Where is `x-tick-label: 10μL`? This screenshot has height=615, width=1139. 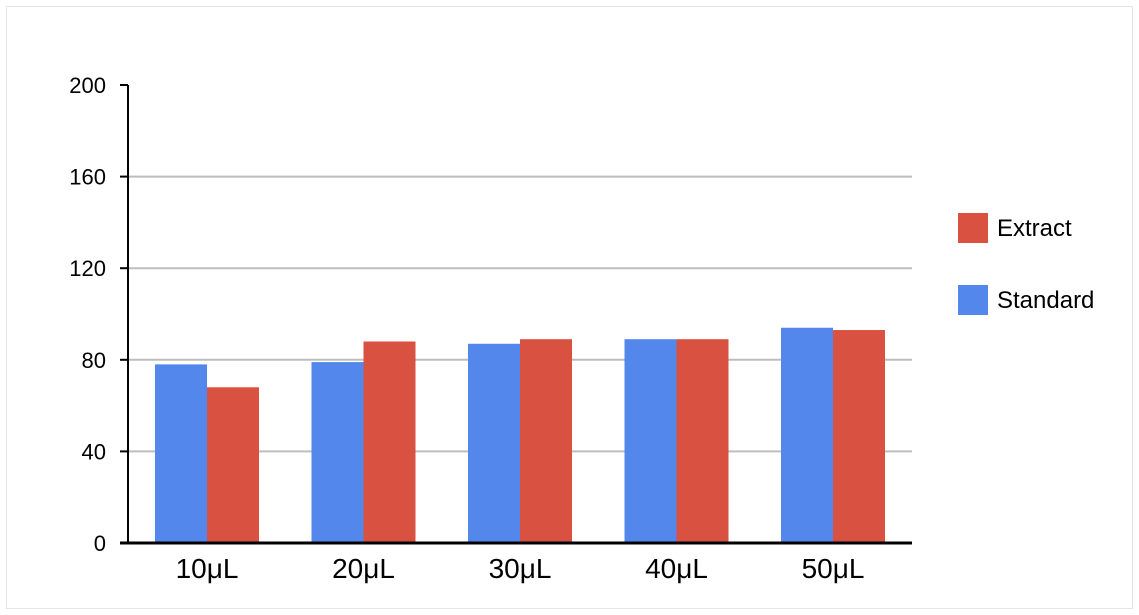 x-tick-label: 10μL is located at coordinates (207, 568).